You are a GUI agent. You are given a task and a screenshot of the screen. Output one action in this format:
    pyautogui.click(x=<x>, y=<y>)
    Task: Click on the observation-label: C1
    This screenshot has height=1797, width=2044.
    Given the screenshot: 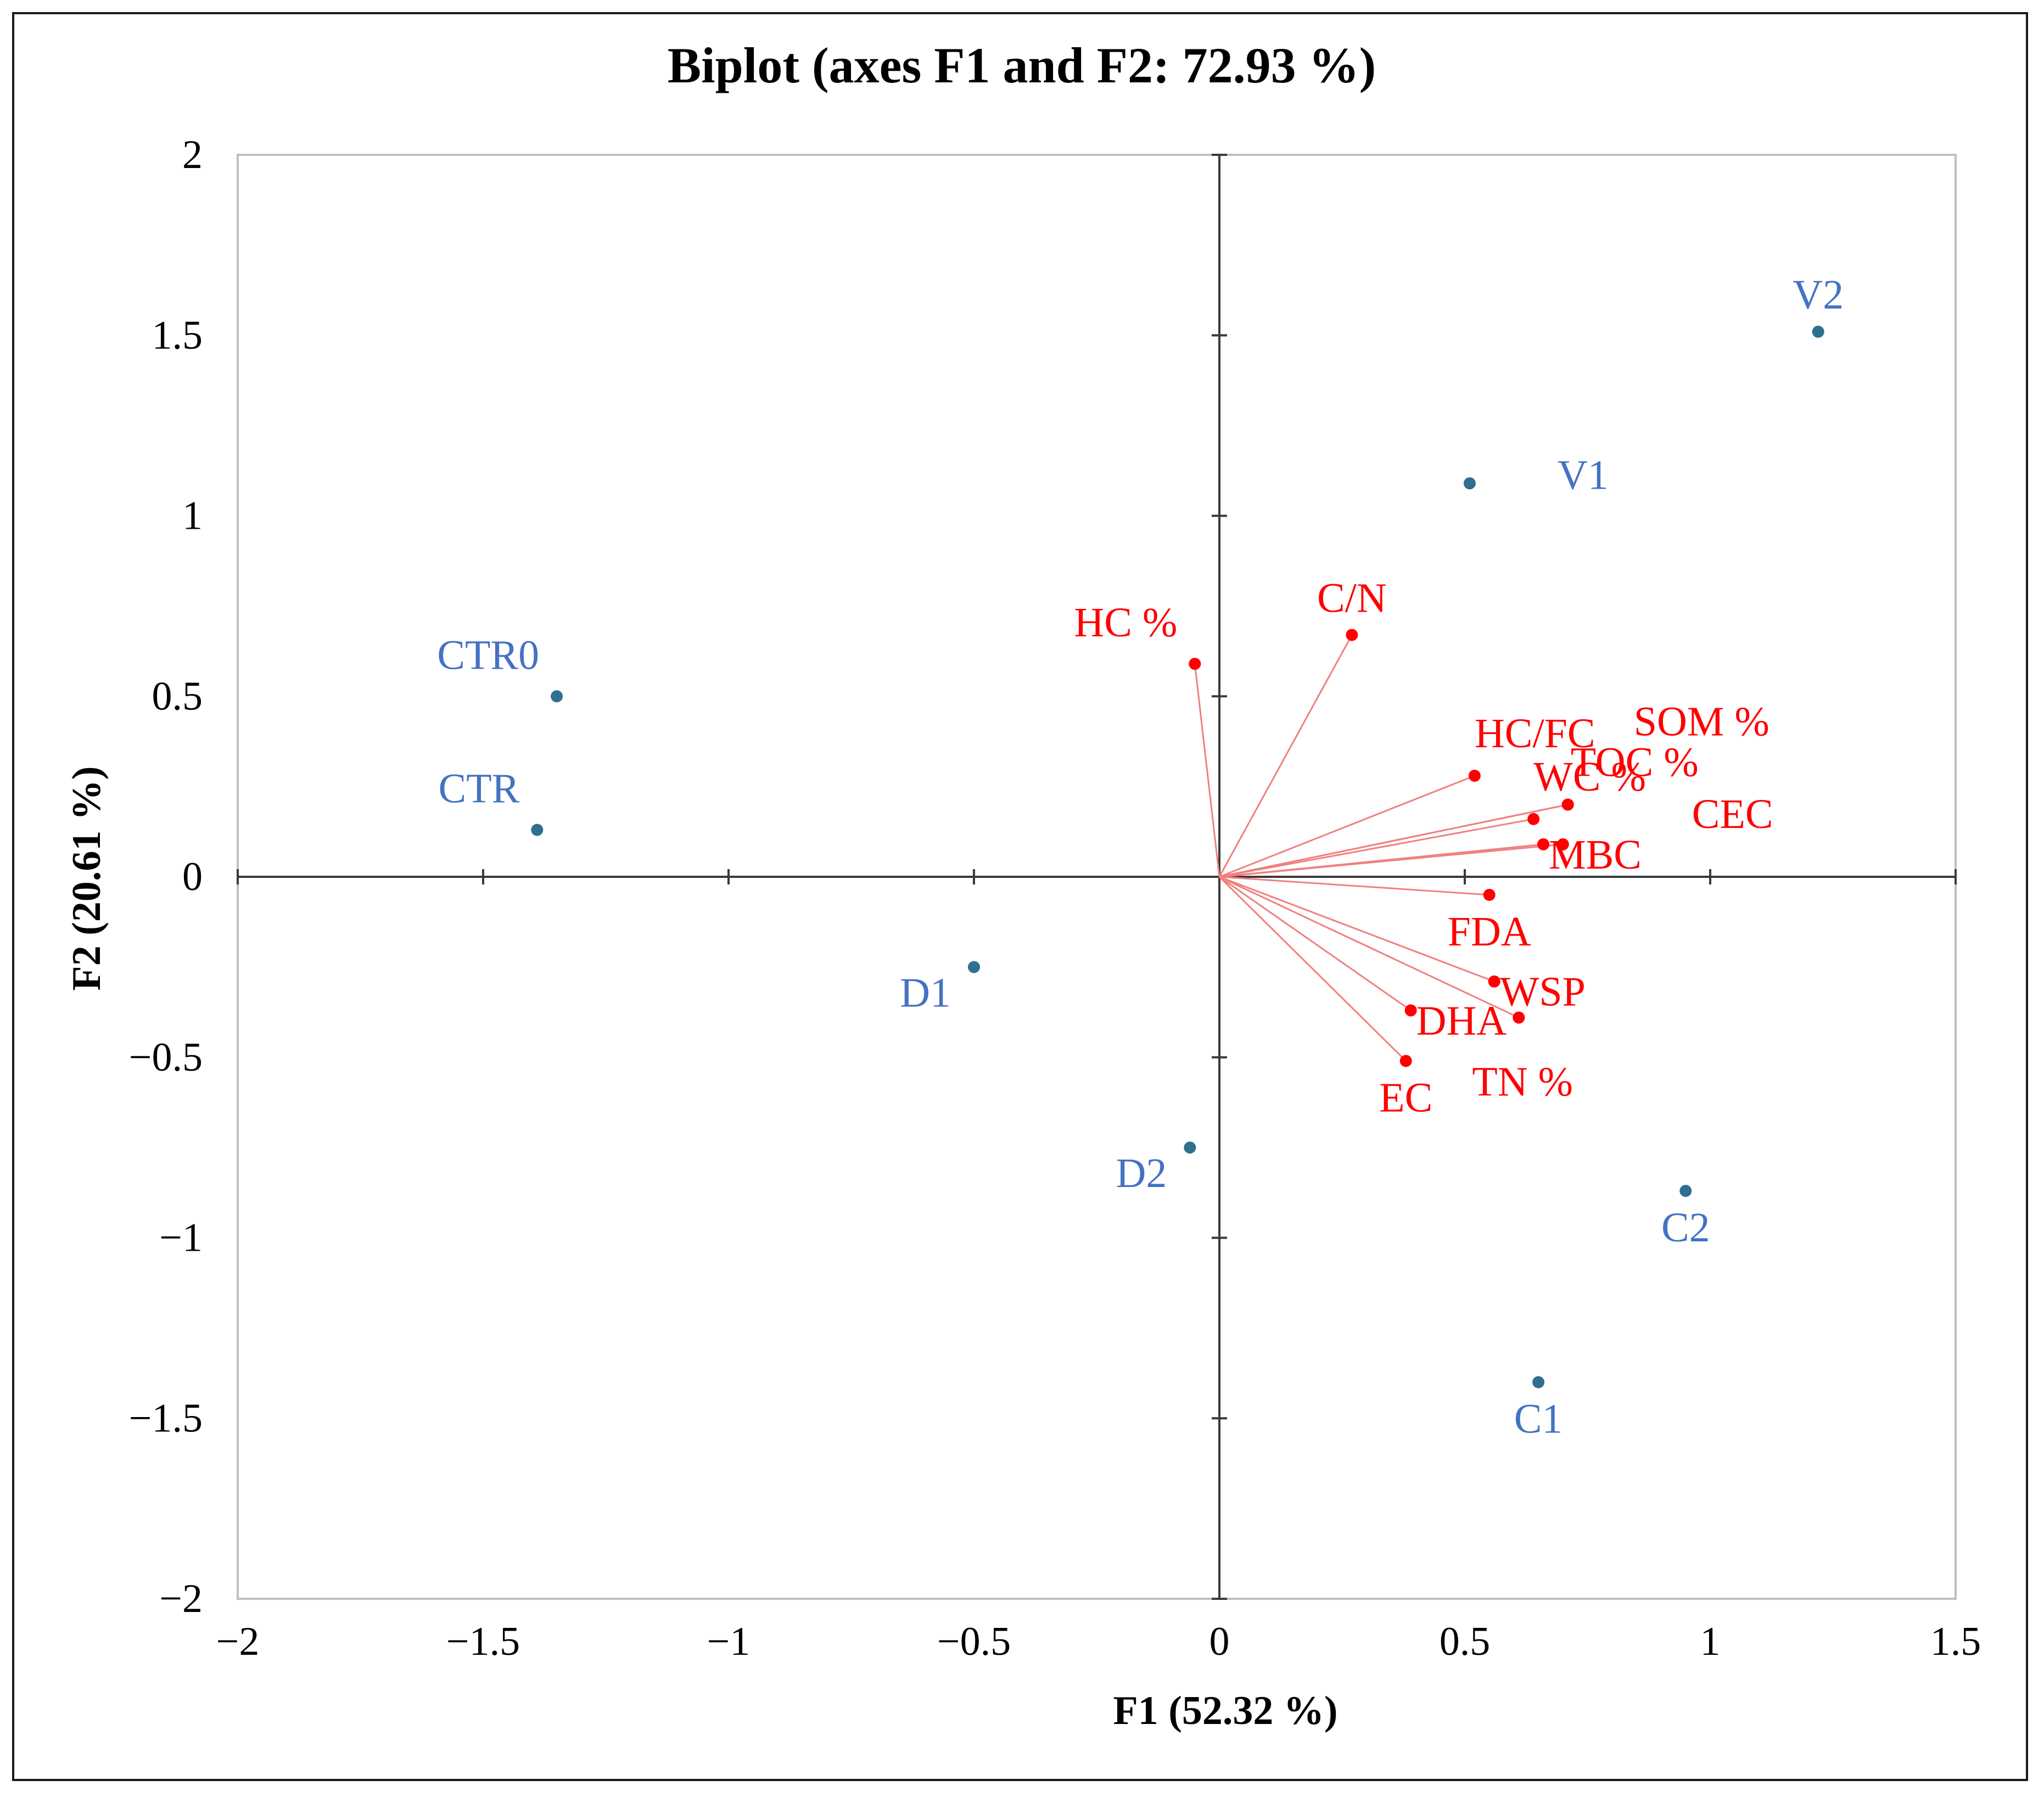 What is the action you would take?
    pyautogui.click(x=1538, y=1419)
    